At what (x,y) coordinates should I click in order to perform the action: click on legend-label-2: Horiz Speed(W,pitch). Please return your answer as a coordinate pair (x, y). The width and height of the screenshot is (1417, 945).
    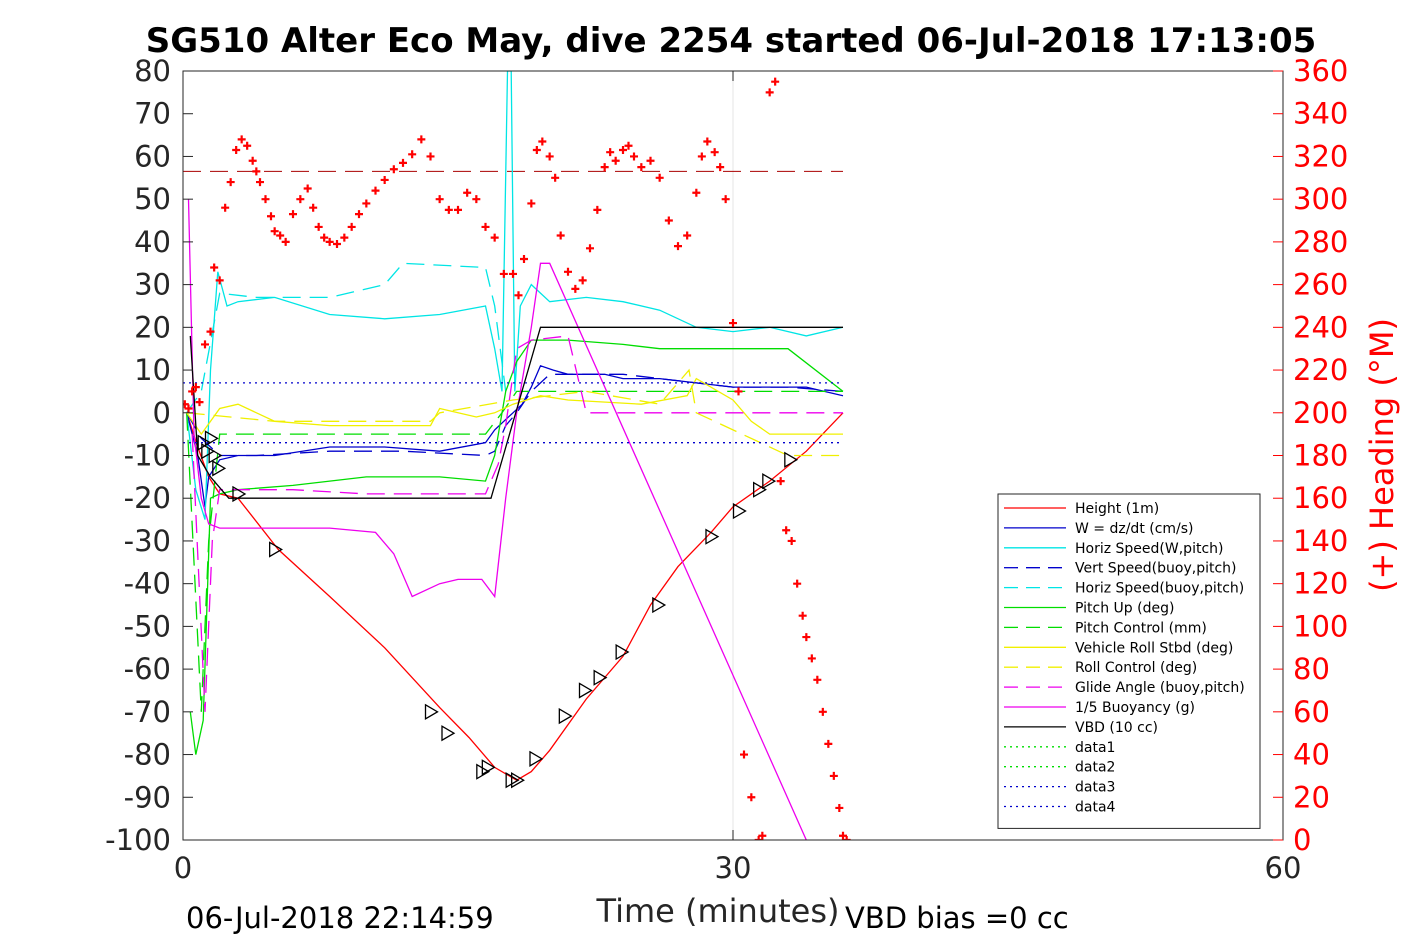
    Looking at the image, I should click on (1149, 549).